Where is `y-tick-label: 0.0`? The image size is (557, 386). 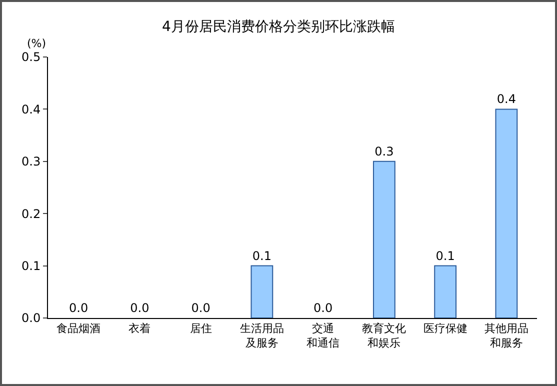
y-tick-label: 0.0 is located at coordinates (31, 318).